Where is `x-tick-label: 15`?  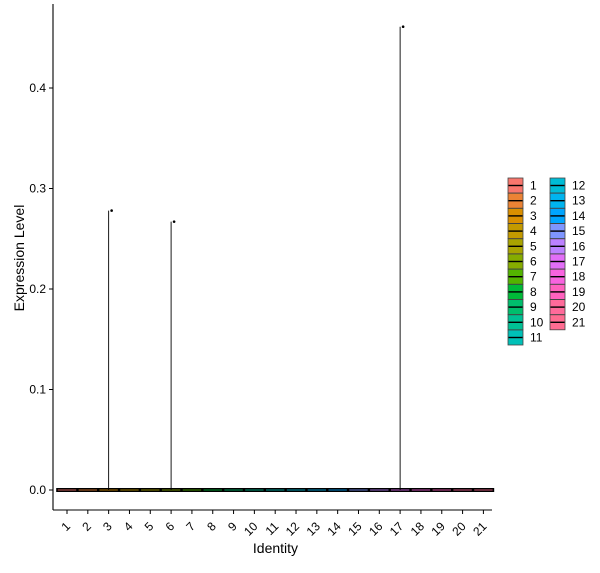 x-tick-label: 15 is located at coordinates (355, 529).